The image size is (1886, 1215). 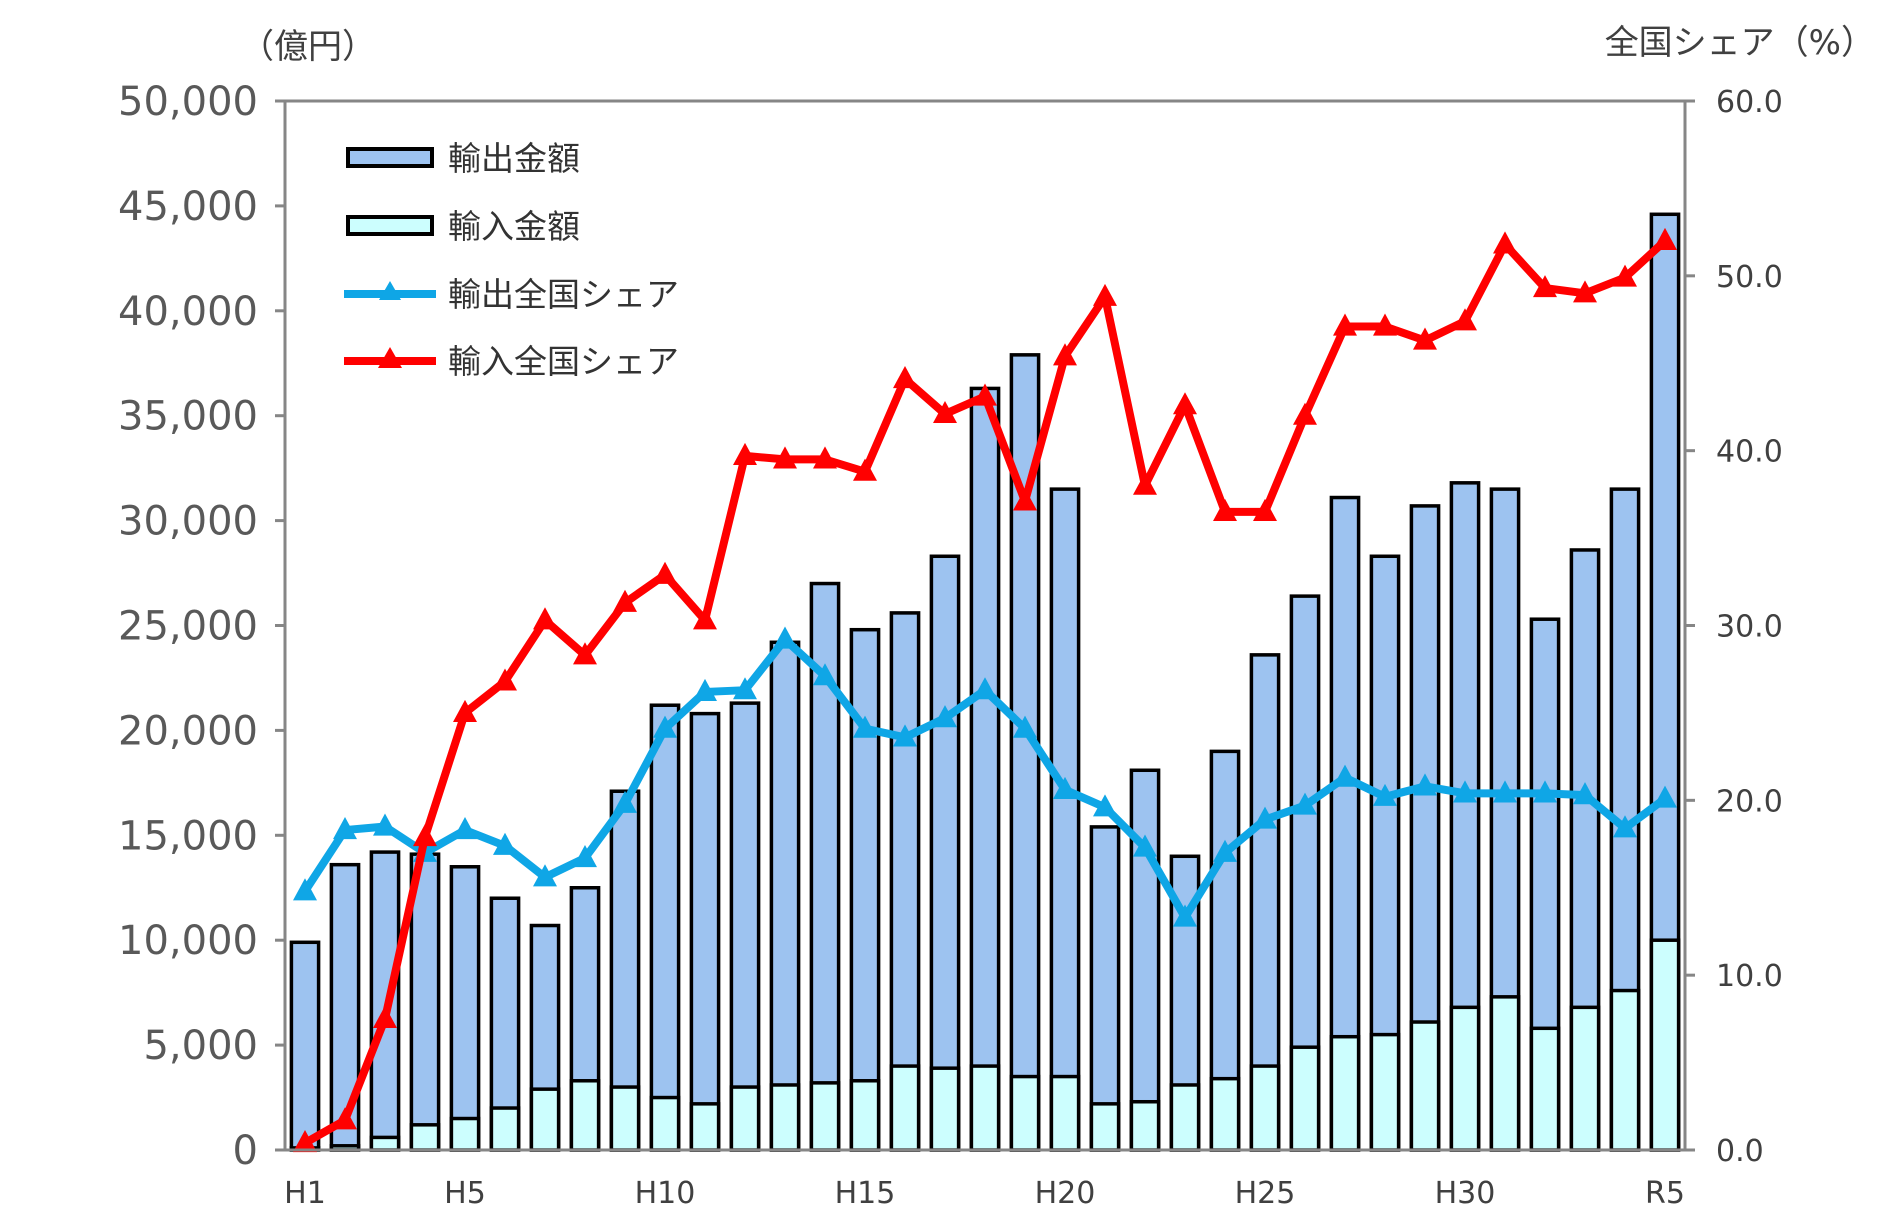 What do you see at coordinates (563, 294) in the screenshot?
I see `legend-label-export-share: 輸出全国シェア` at bounding box center [563, 294].